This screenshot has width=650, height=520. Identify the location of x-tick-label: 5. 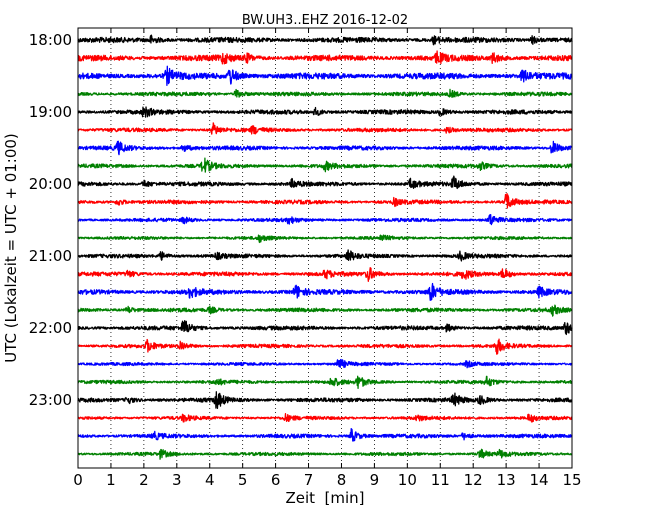
(243, 480).